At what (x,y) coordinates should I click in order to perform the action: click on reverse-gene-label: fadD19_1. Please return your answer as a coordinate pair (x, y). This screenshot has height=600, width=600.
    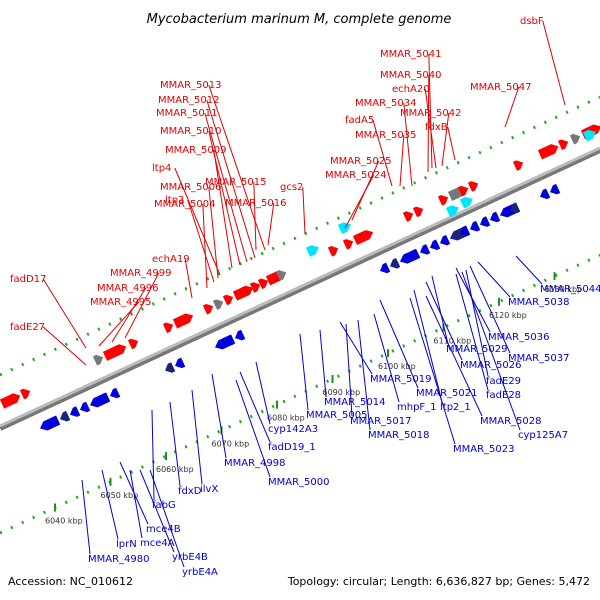
    Looking at the image, I should click on (292, 447).